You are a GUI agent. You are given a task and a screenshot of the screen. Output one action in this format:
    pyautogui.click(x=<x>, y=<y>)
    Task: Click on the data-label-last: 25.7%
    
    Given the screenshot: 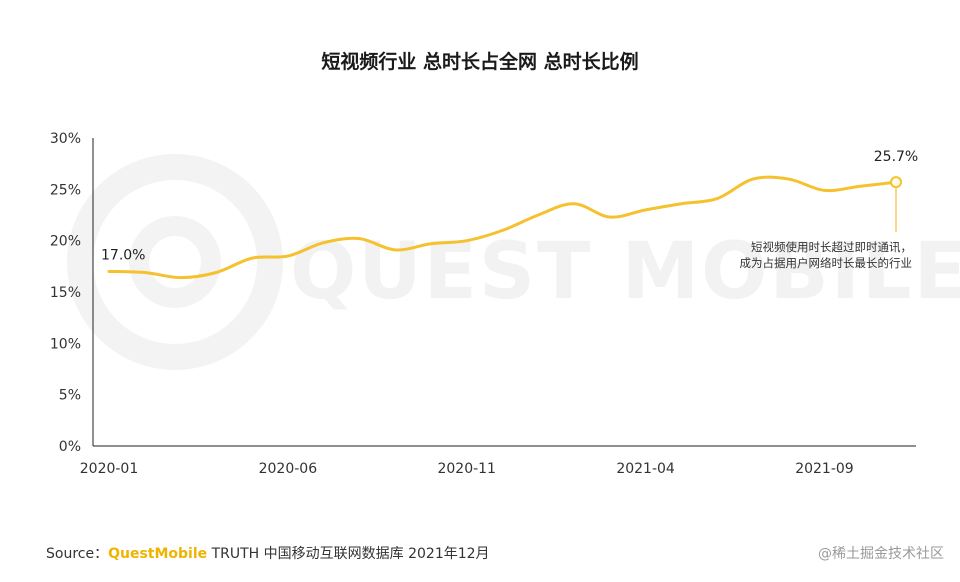 What is the action you would take?
    pyautogui.click(x=896, y=157)
    